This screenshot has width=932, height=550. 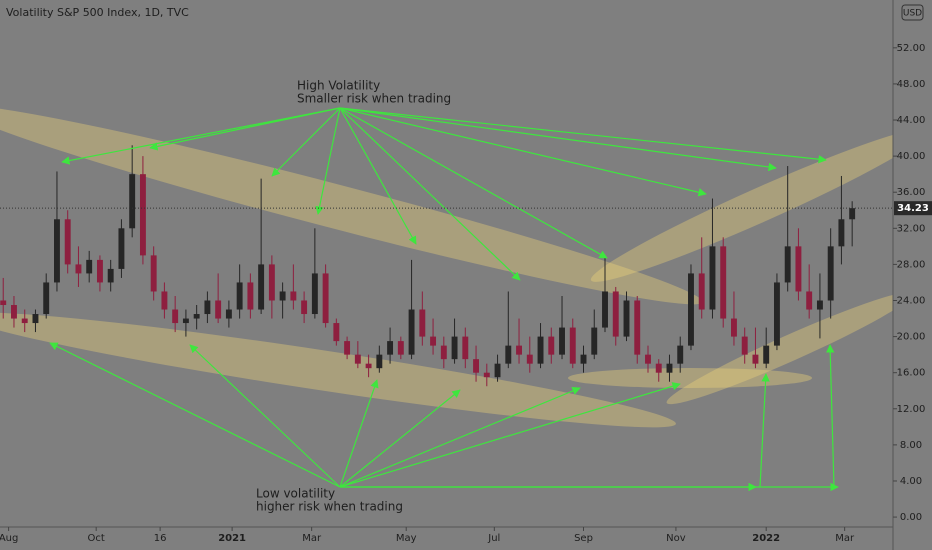 I want to click on currency-box, so click(x=912, y=12).